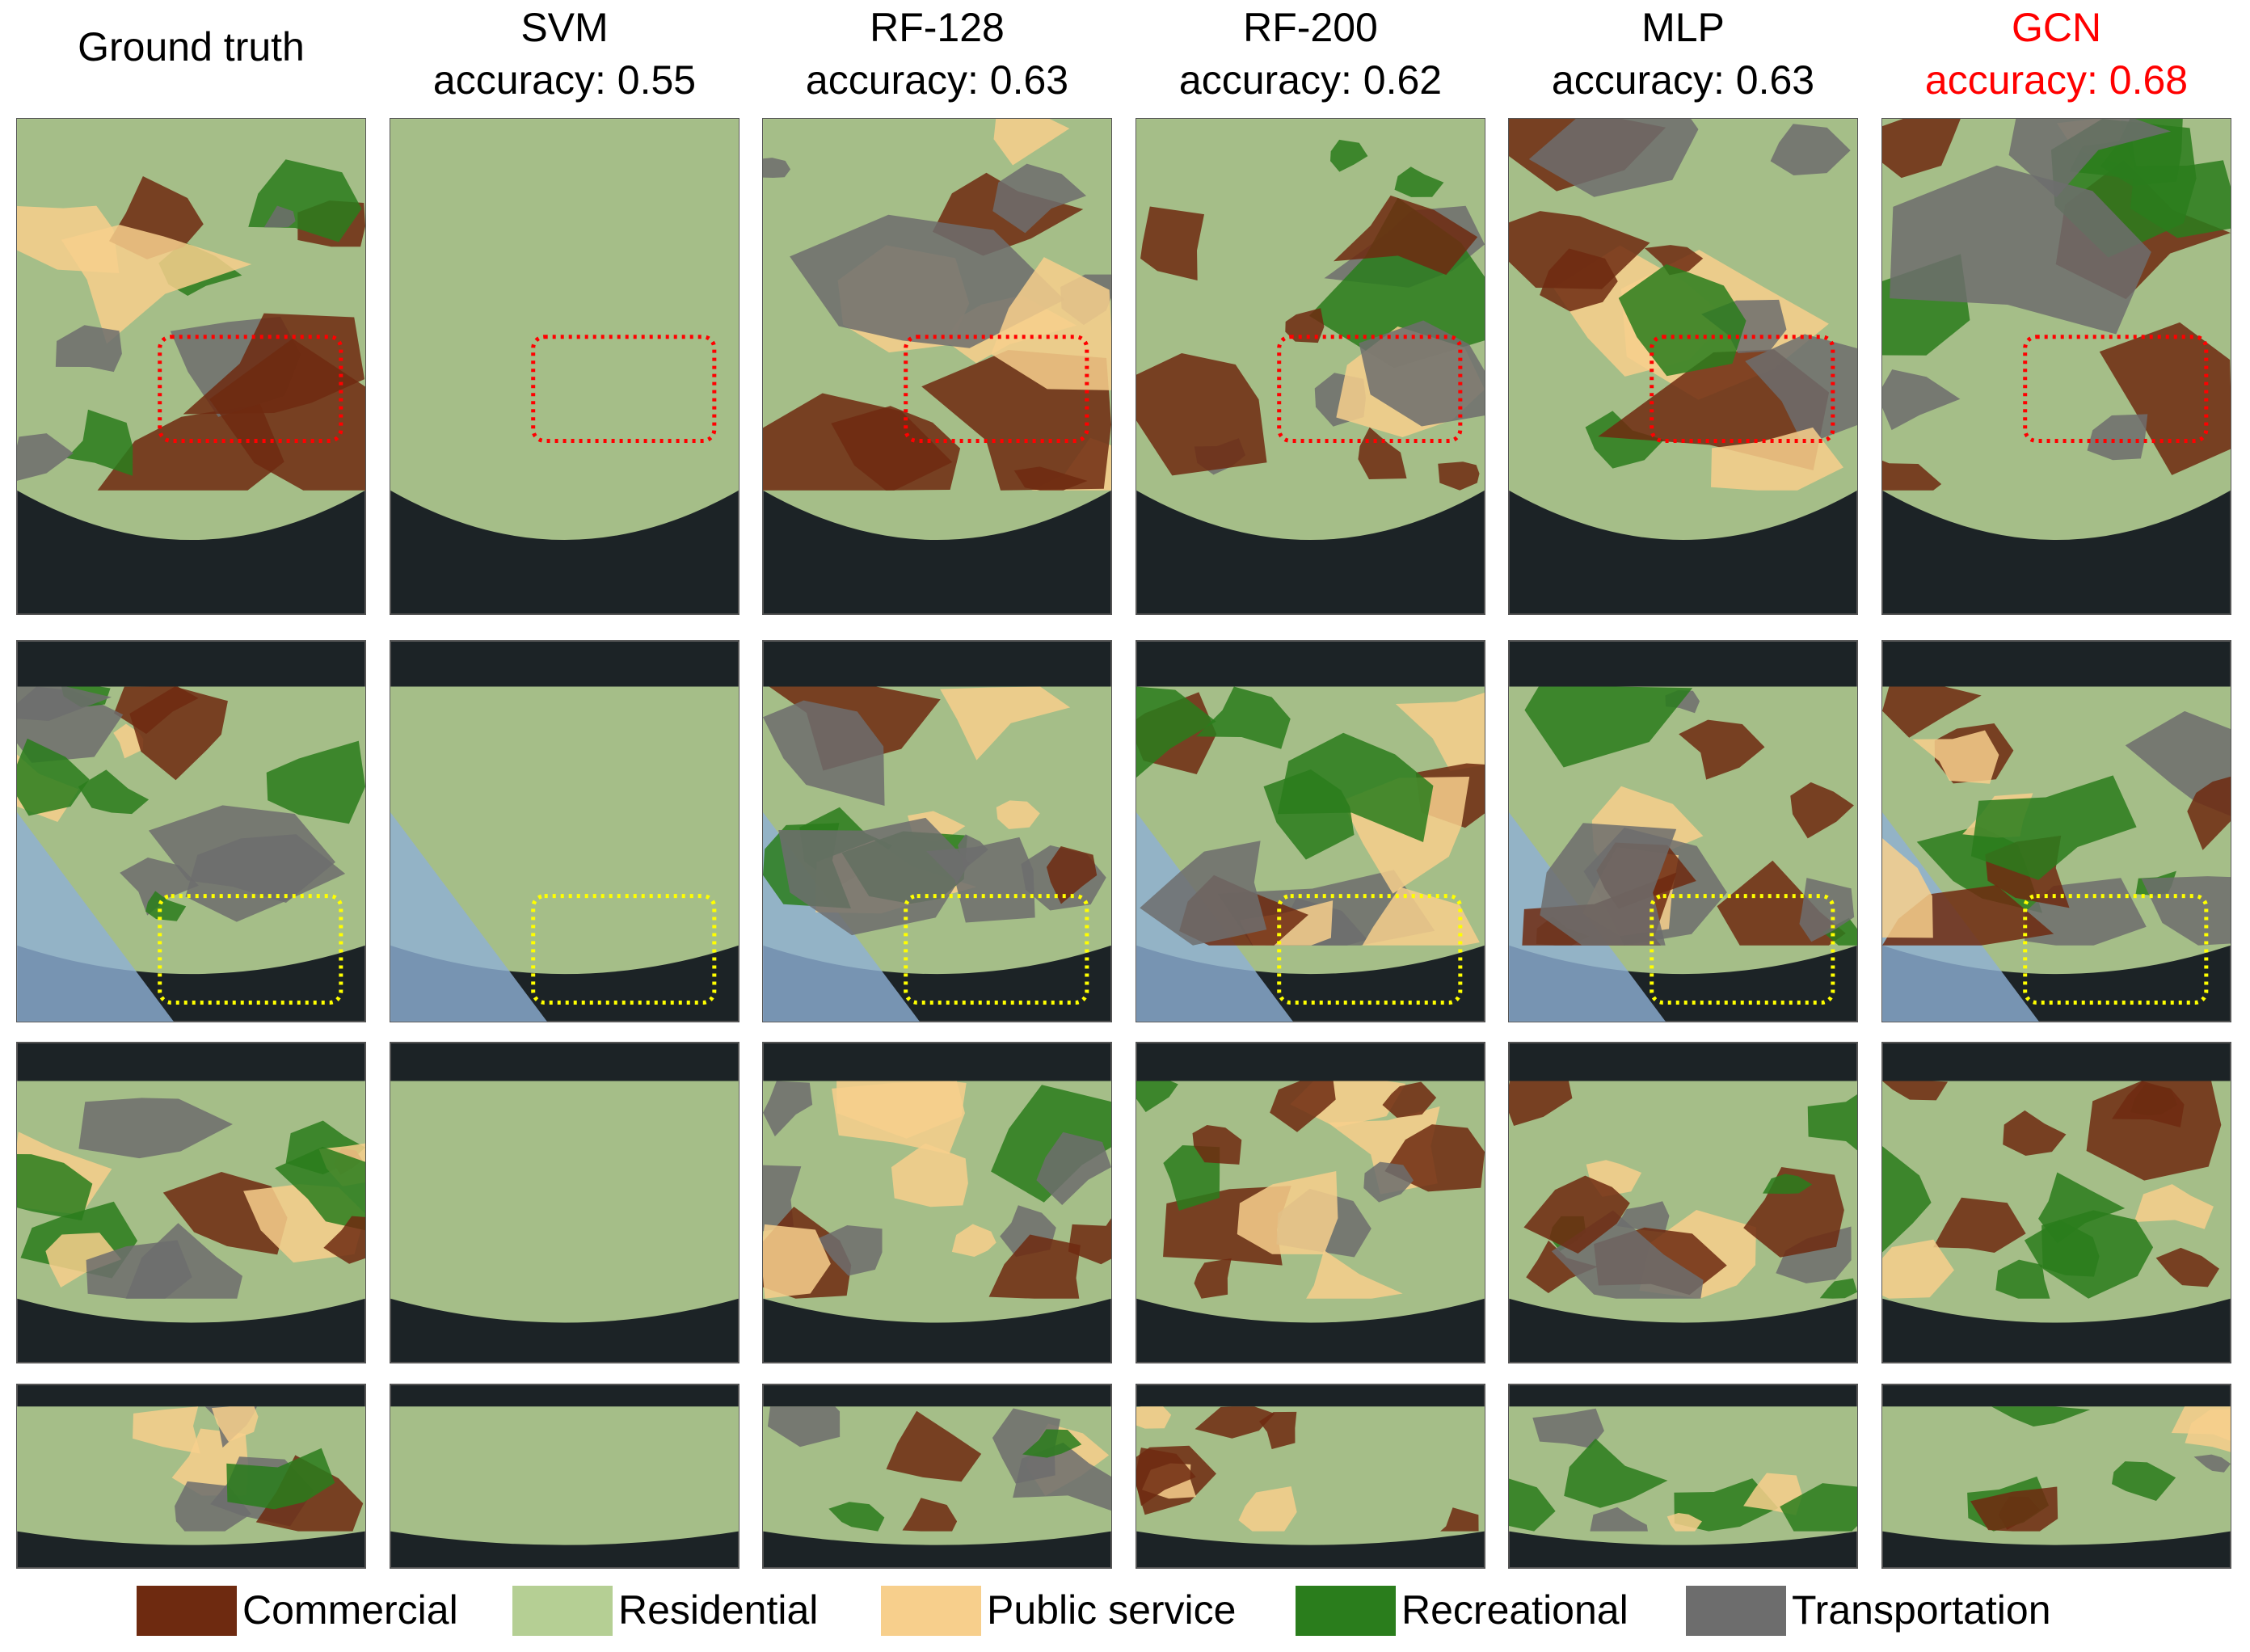 The width and height of the screenshot is (2250, 1652). Describe the element at coordinates (350, 1610) in the screenshot. I see `legend-label: Commercial` at that location.